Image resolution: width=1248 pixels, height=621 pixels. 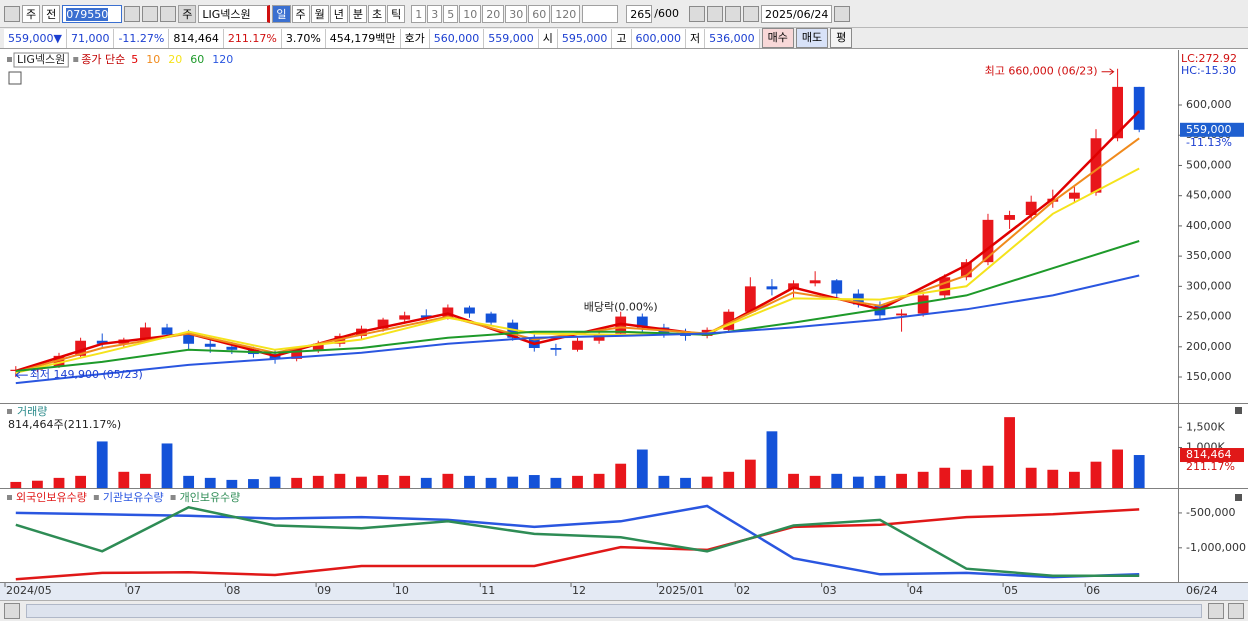 I want to click on tool-icon, so click(x=714, y=13).